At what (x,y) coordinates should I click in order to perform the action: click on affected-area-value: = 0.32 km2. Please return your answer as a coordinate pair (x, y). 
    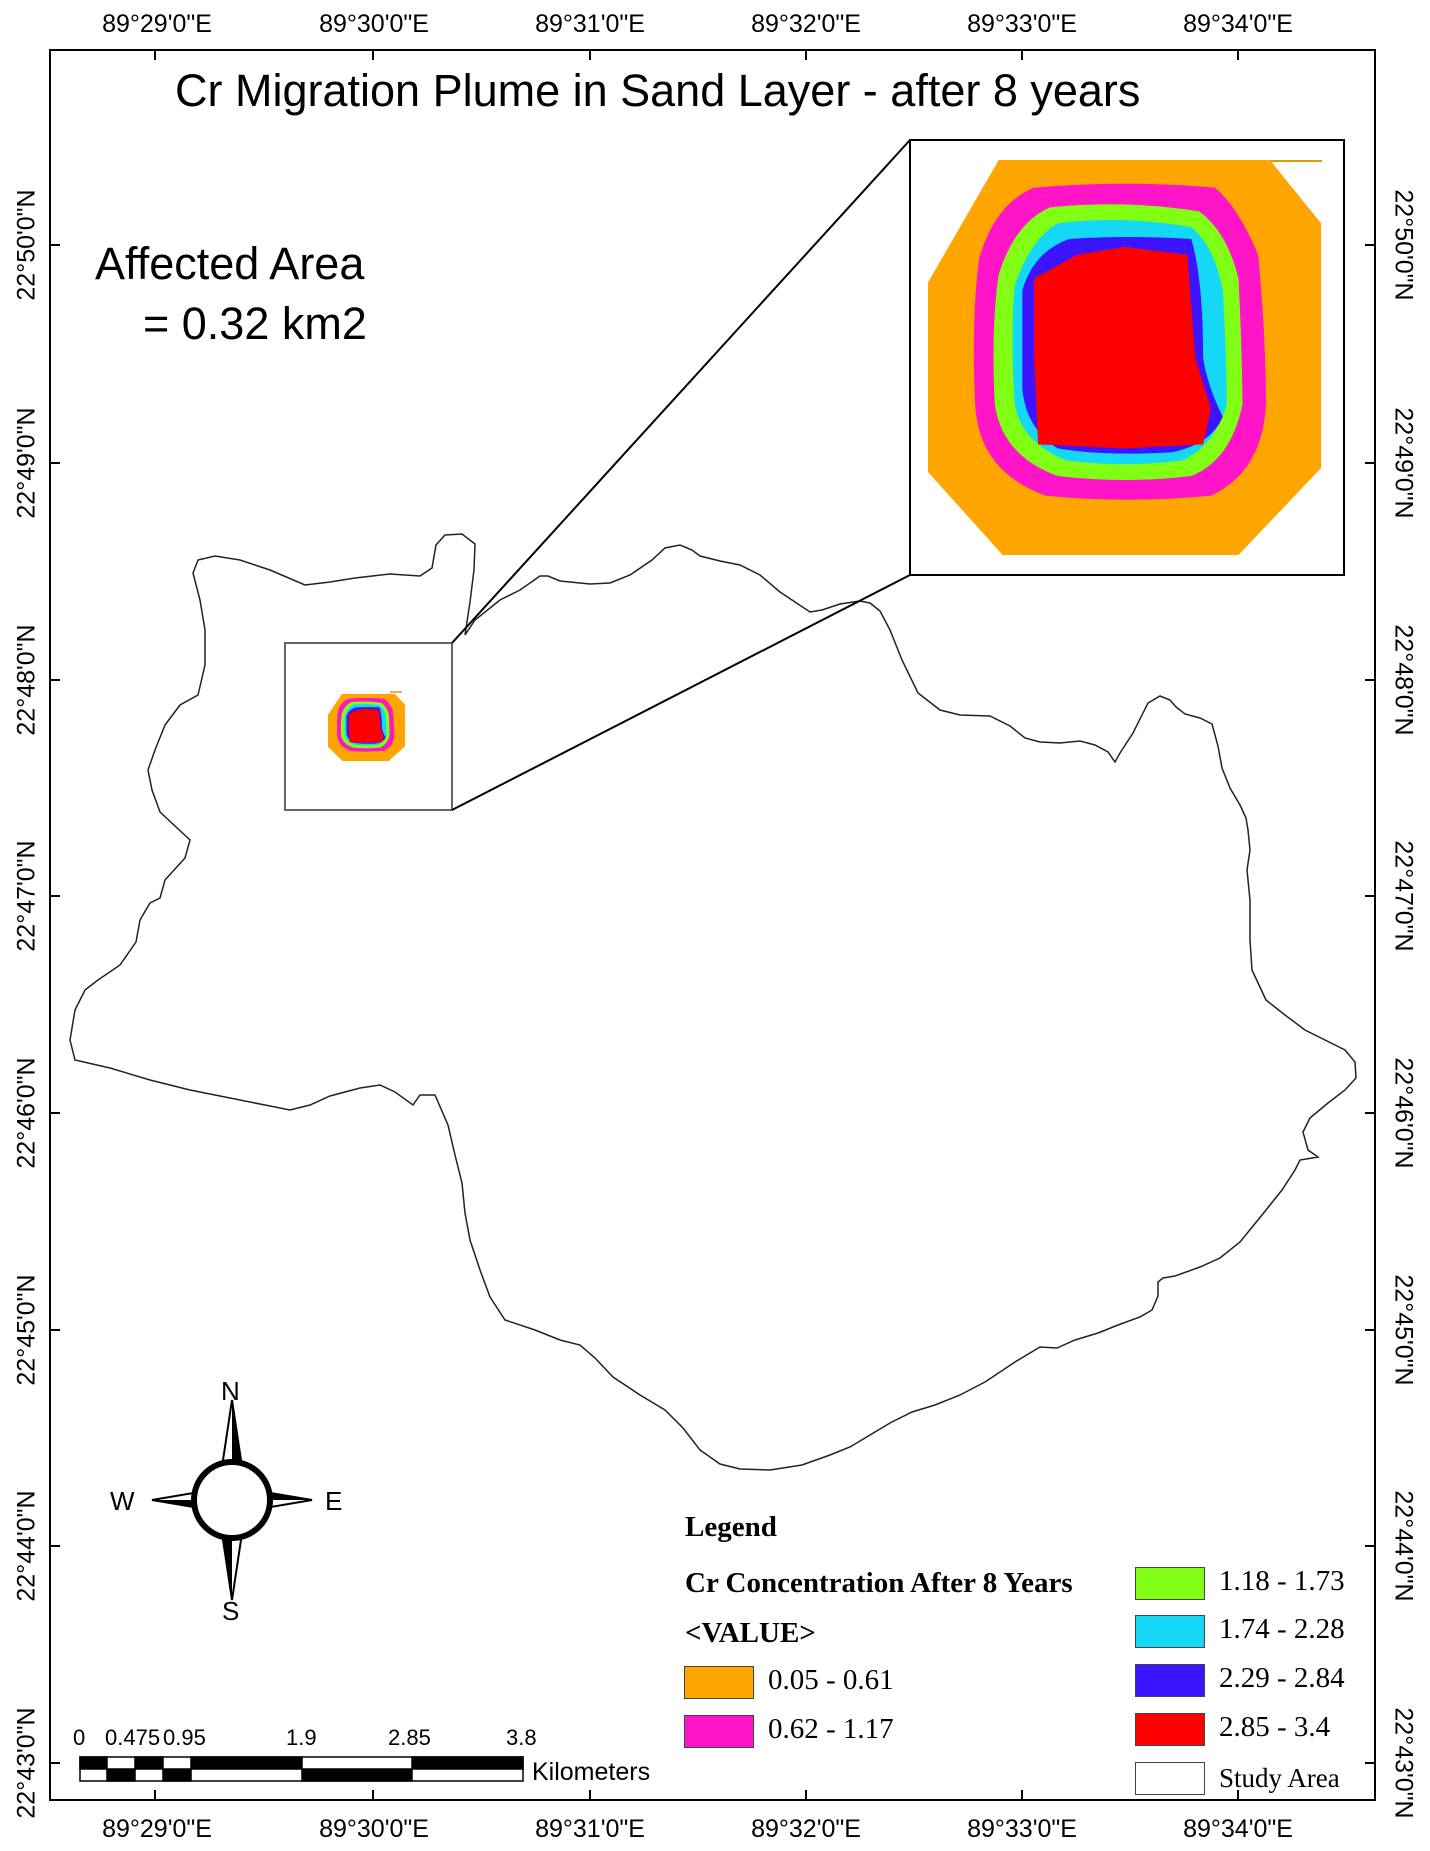
    Looking at the image, I should click on (255, 323).